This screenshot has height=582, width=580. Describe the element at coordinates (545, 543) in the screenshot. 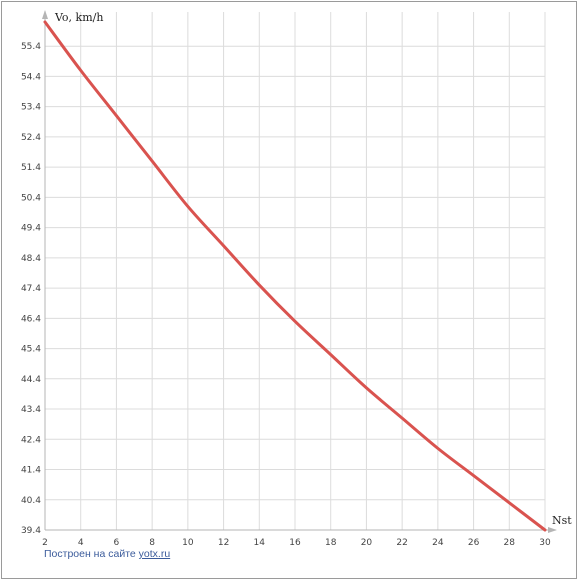

I see `x-tick-label: 30` at that location.